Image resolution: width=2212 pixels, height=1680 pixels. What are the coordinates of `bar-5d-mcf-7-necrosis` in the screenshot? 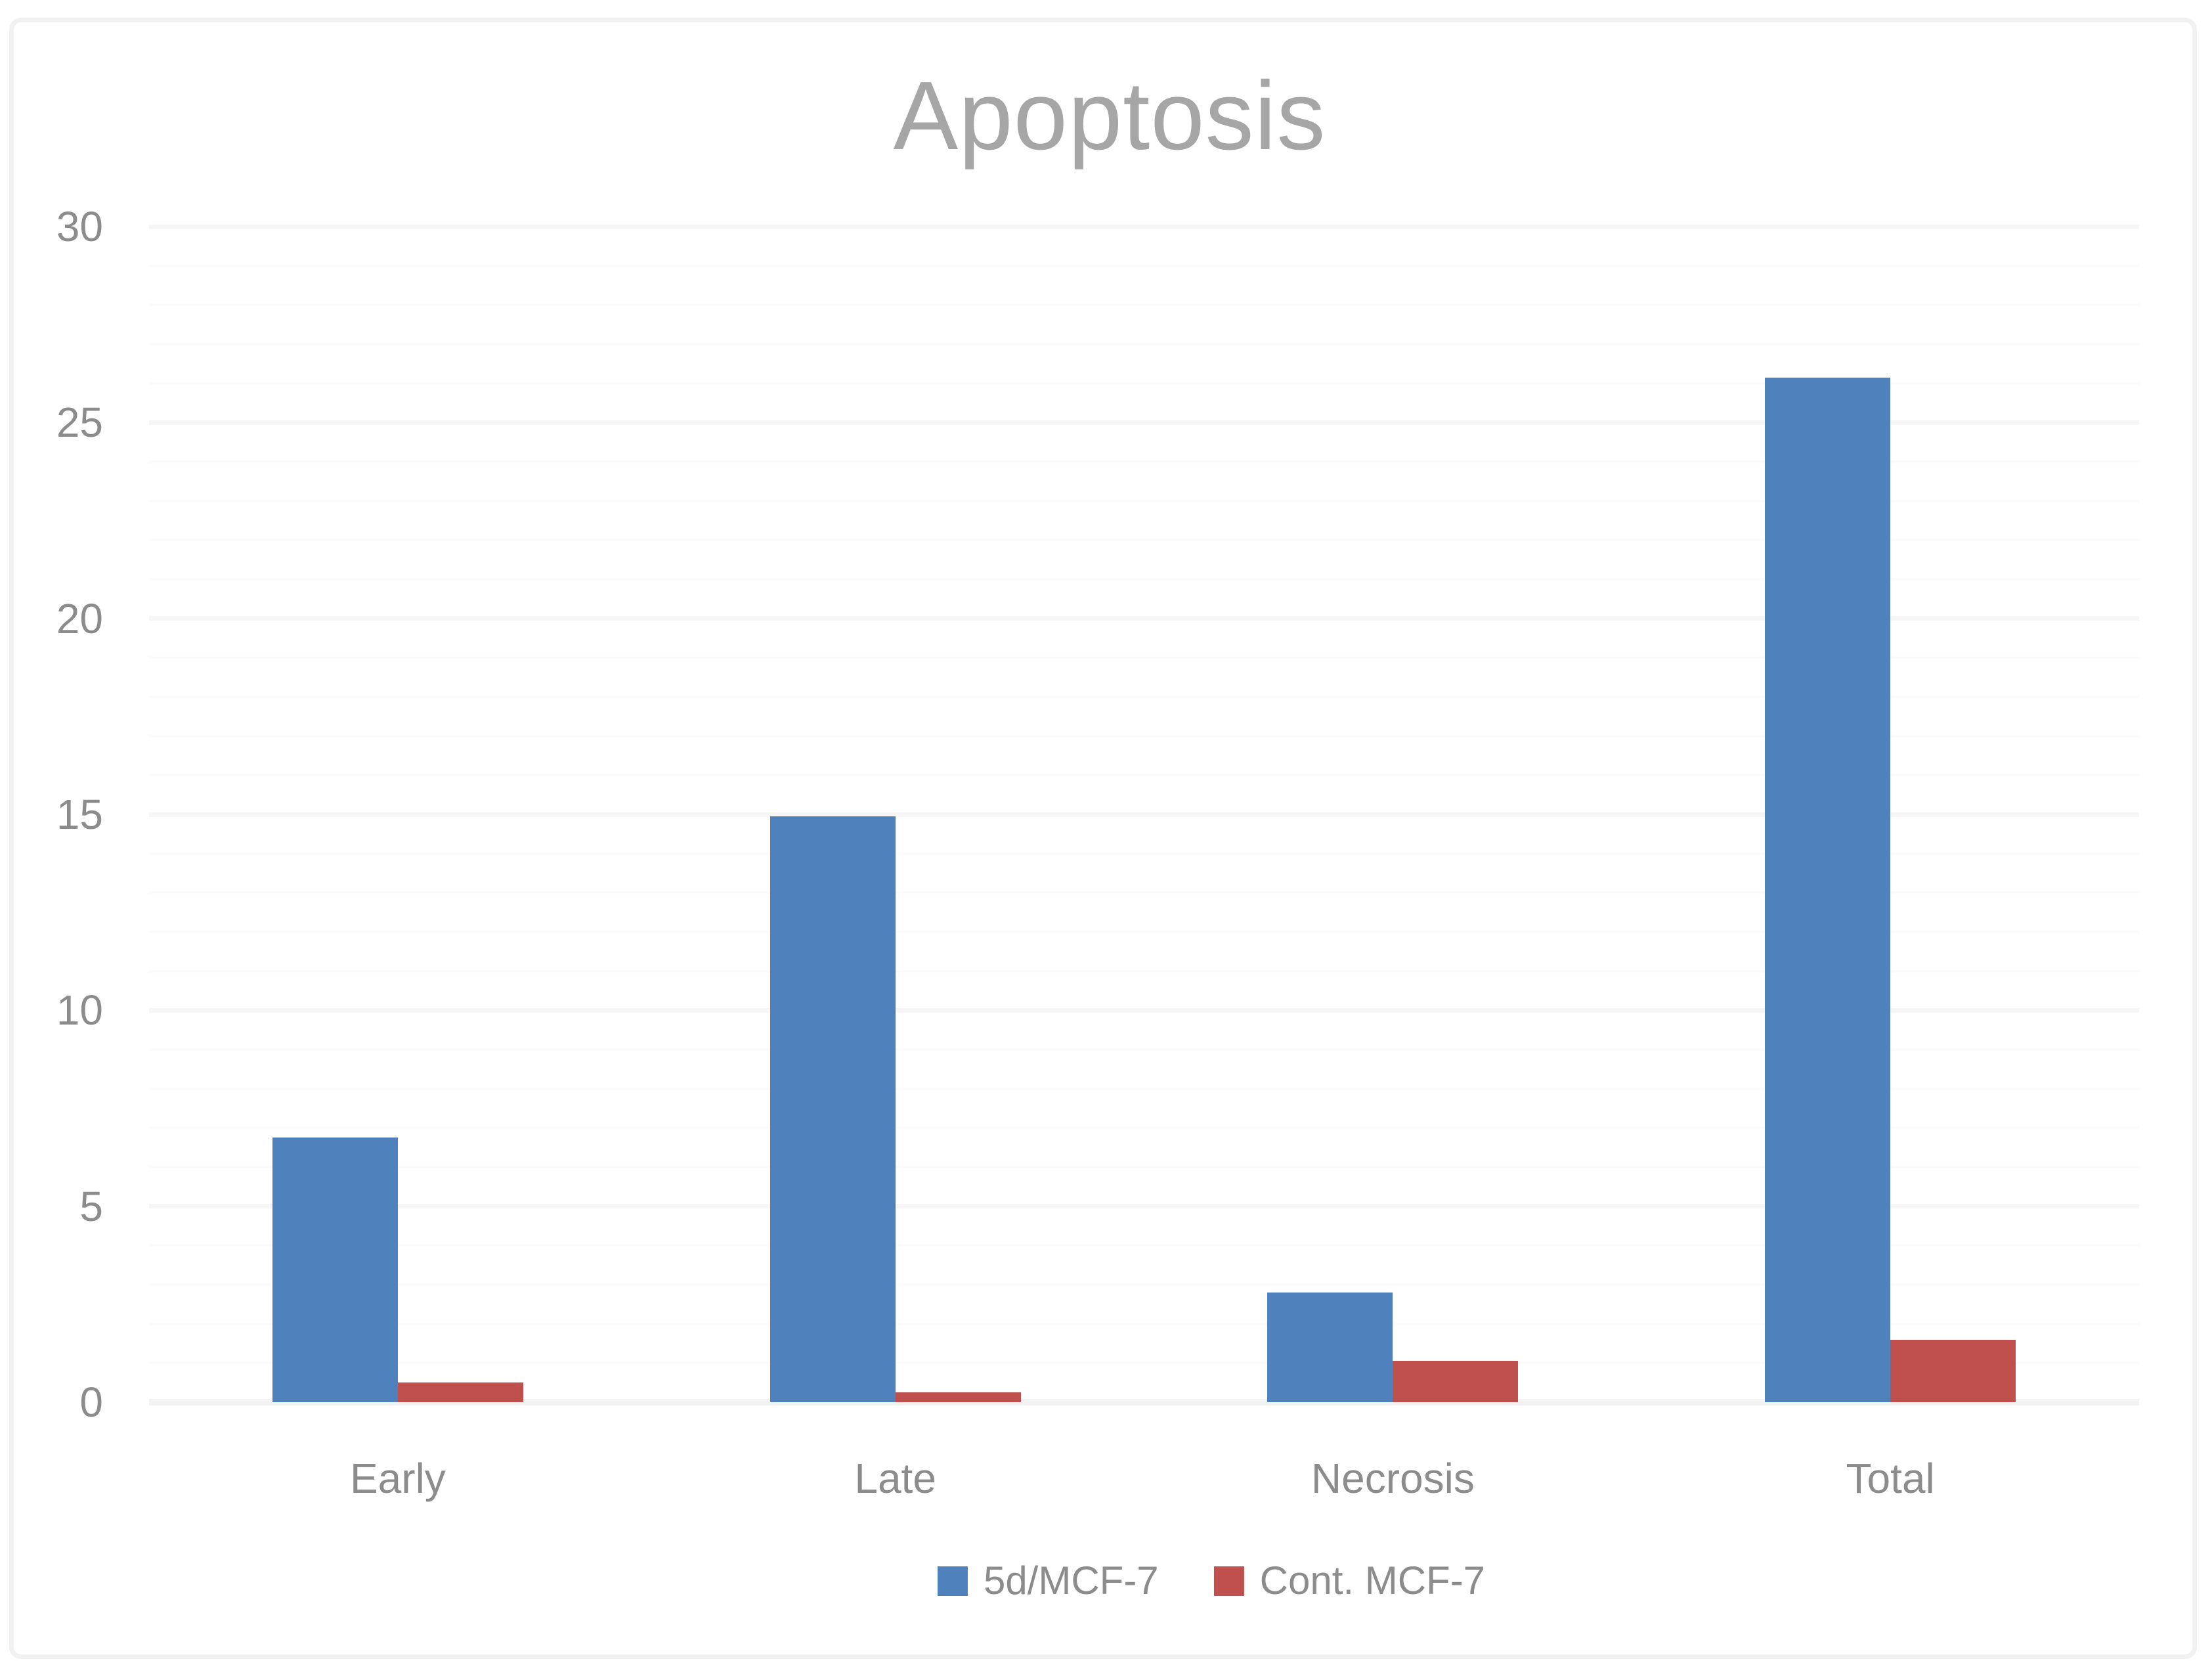 It's located at (1330, 1347).